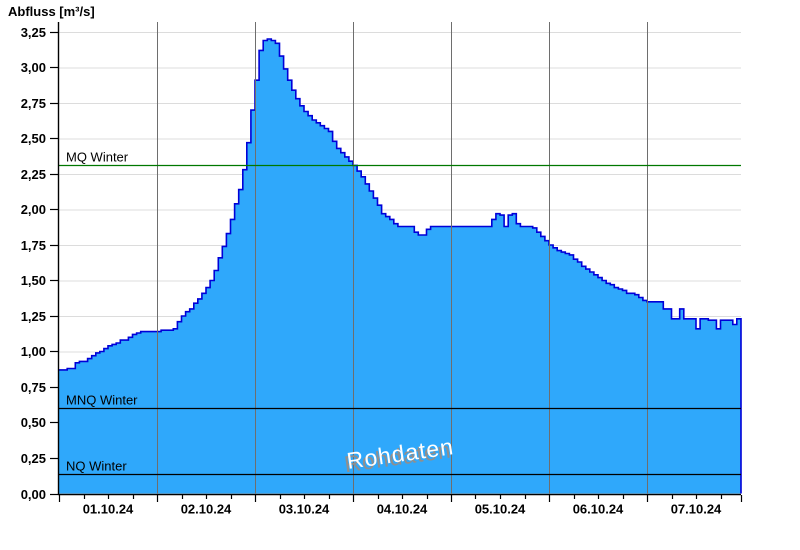  Describe the element at coordinates (400, 158) in the screenshot. I see `reference-line-mq-winter: MQ Winter` at that location.